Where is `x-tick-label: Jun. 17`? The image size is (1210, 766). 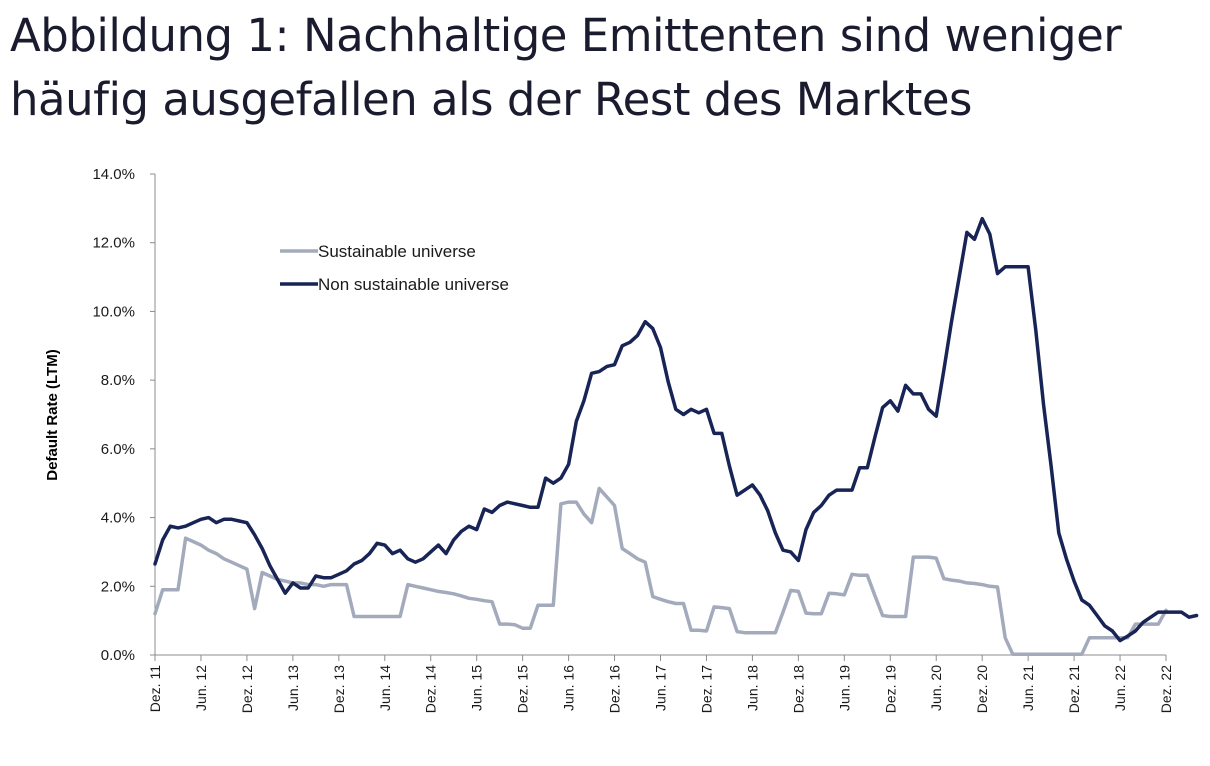 x-tick-label: Jun. 17 is located at coordinates (661, 688).